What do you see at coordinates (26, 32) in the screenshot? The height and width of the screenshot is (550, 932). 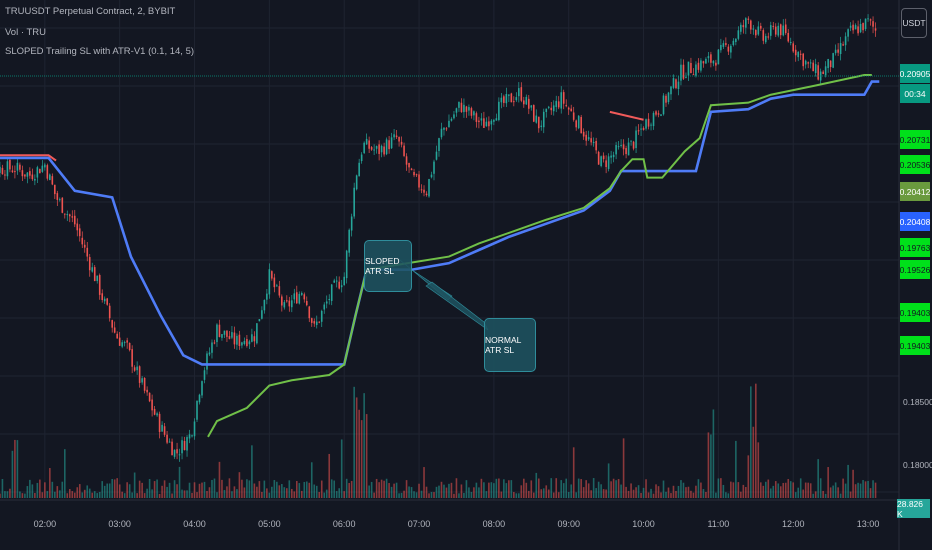 I see `volume-legend: Vol · TRU` at bounding box center [26, 32].